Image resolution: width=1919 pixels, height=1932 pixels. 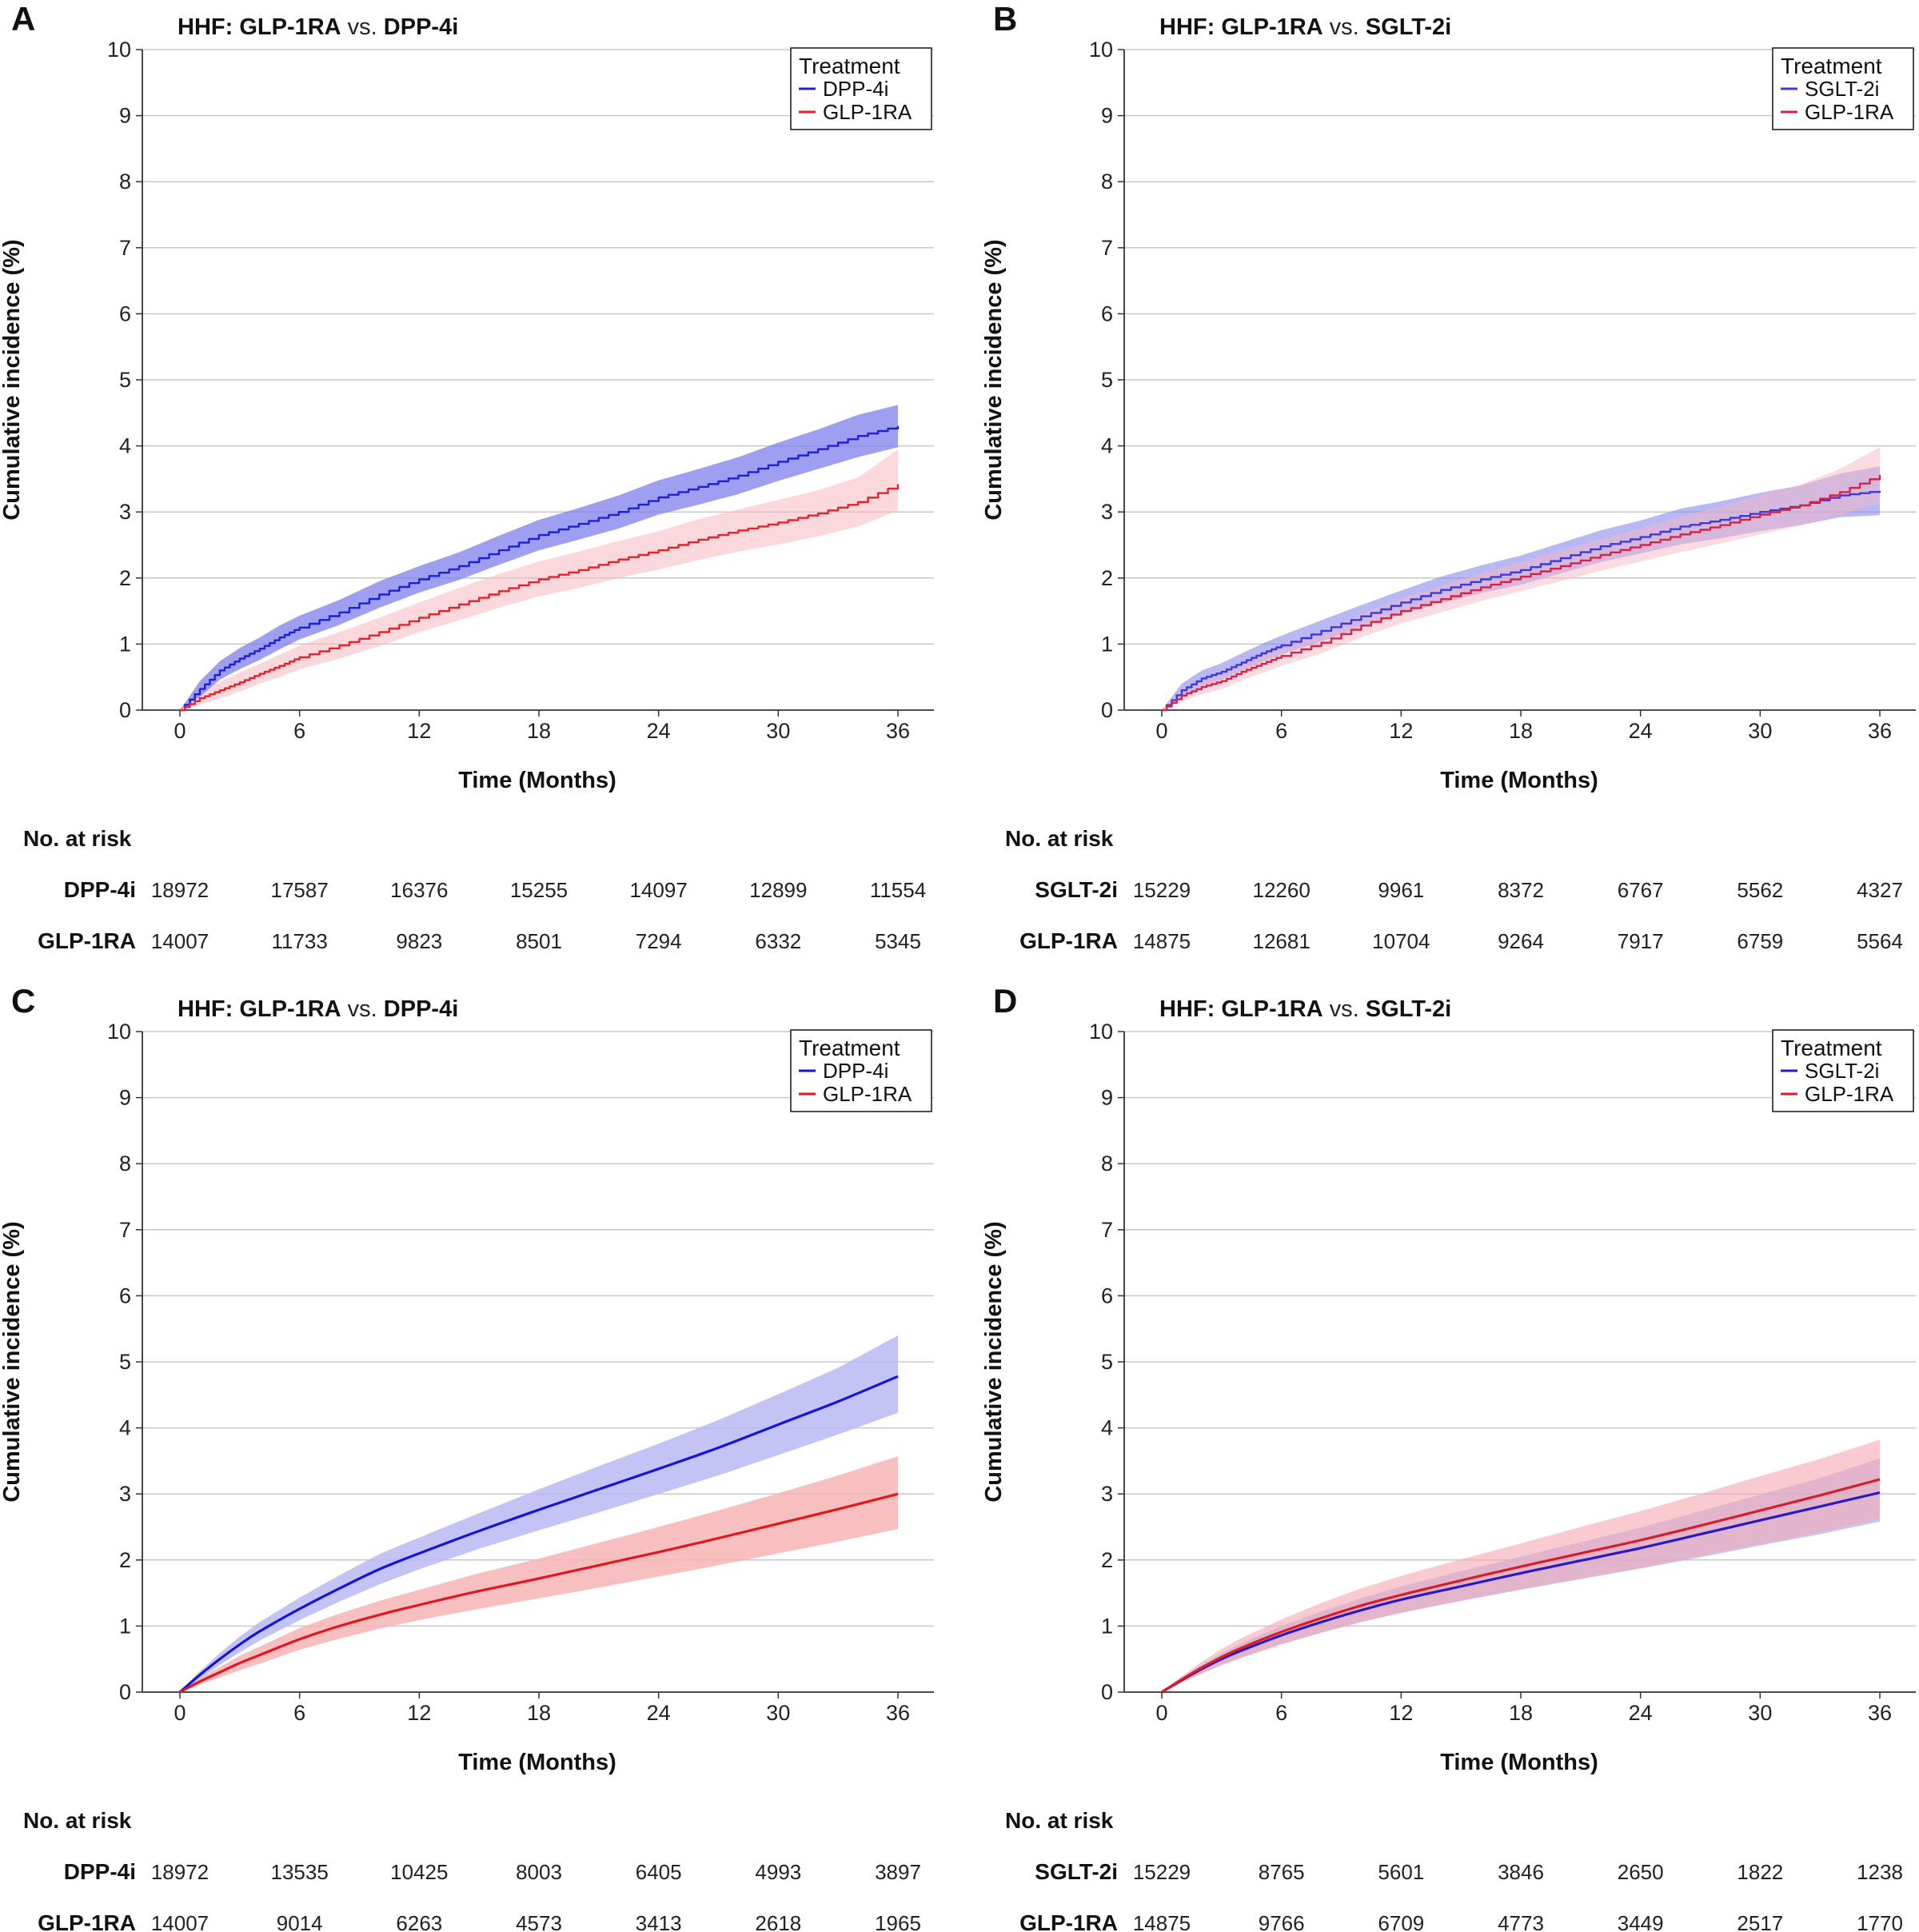 I want to click on panel-letter: B, so click(x=1005, y=19).